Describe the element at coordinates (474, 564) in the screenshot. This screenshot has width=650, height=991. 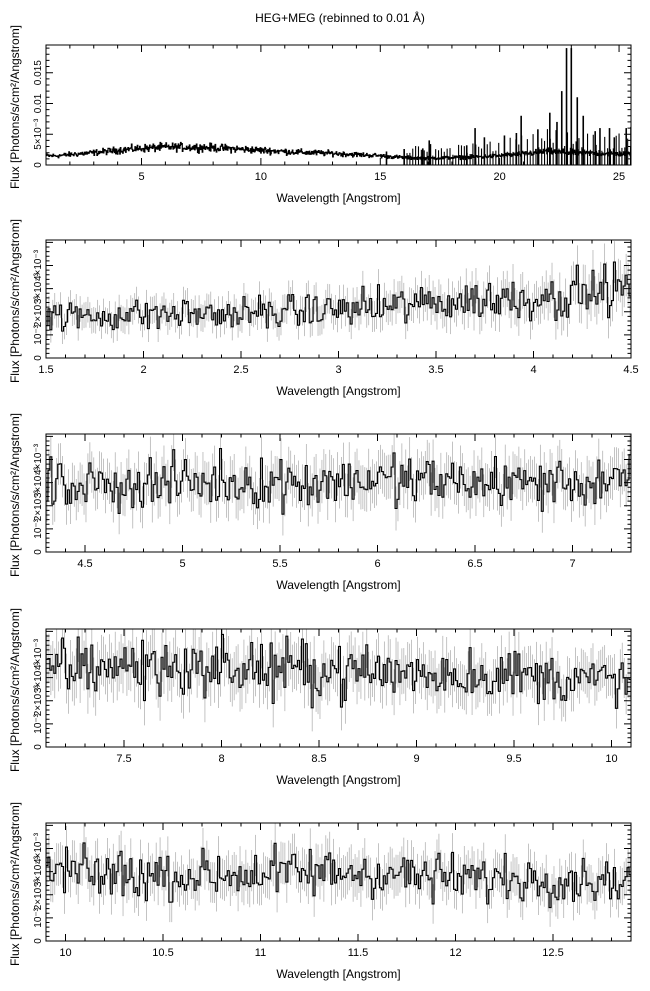
I see `x-tick-label: 6.5` at that location.